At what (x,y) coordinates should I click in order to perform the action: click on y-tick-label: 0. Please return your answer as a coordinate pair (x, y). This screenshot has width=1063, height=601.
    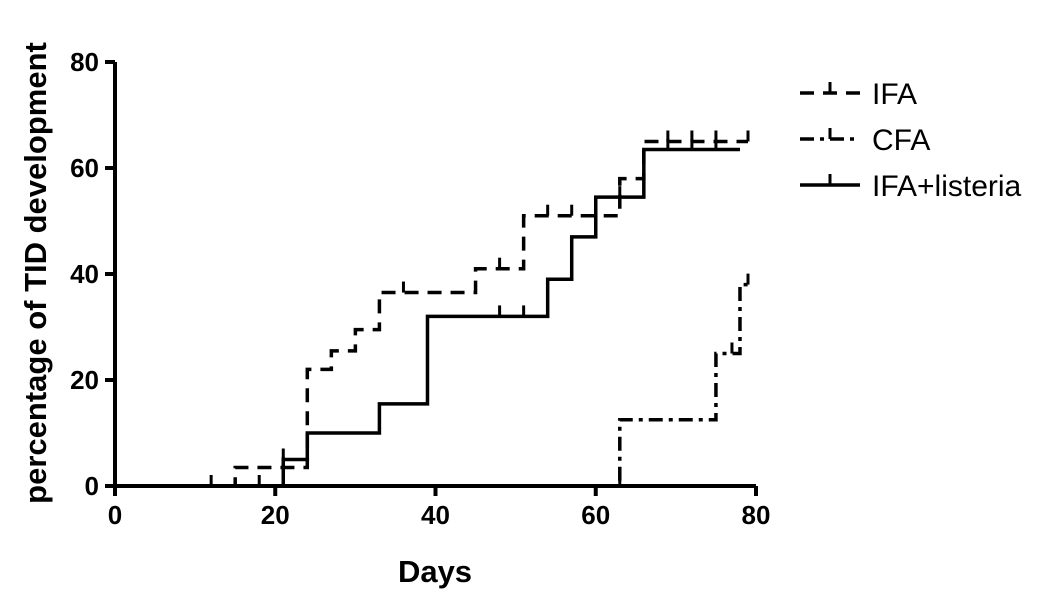
    Looking at the image, I should click on (92, 486).